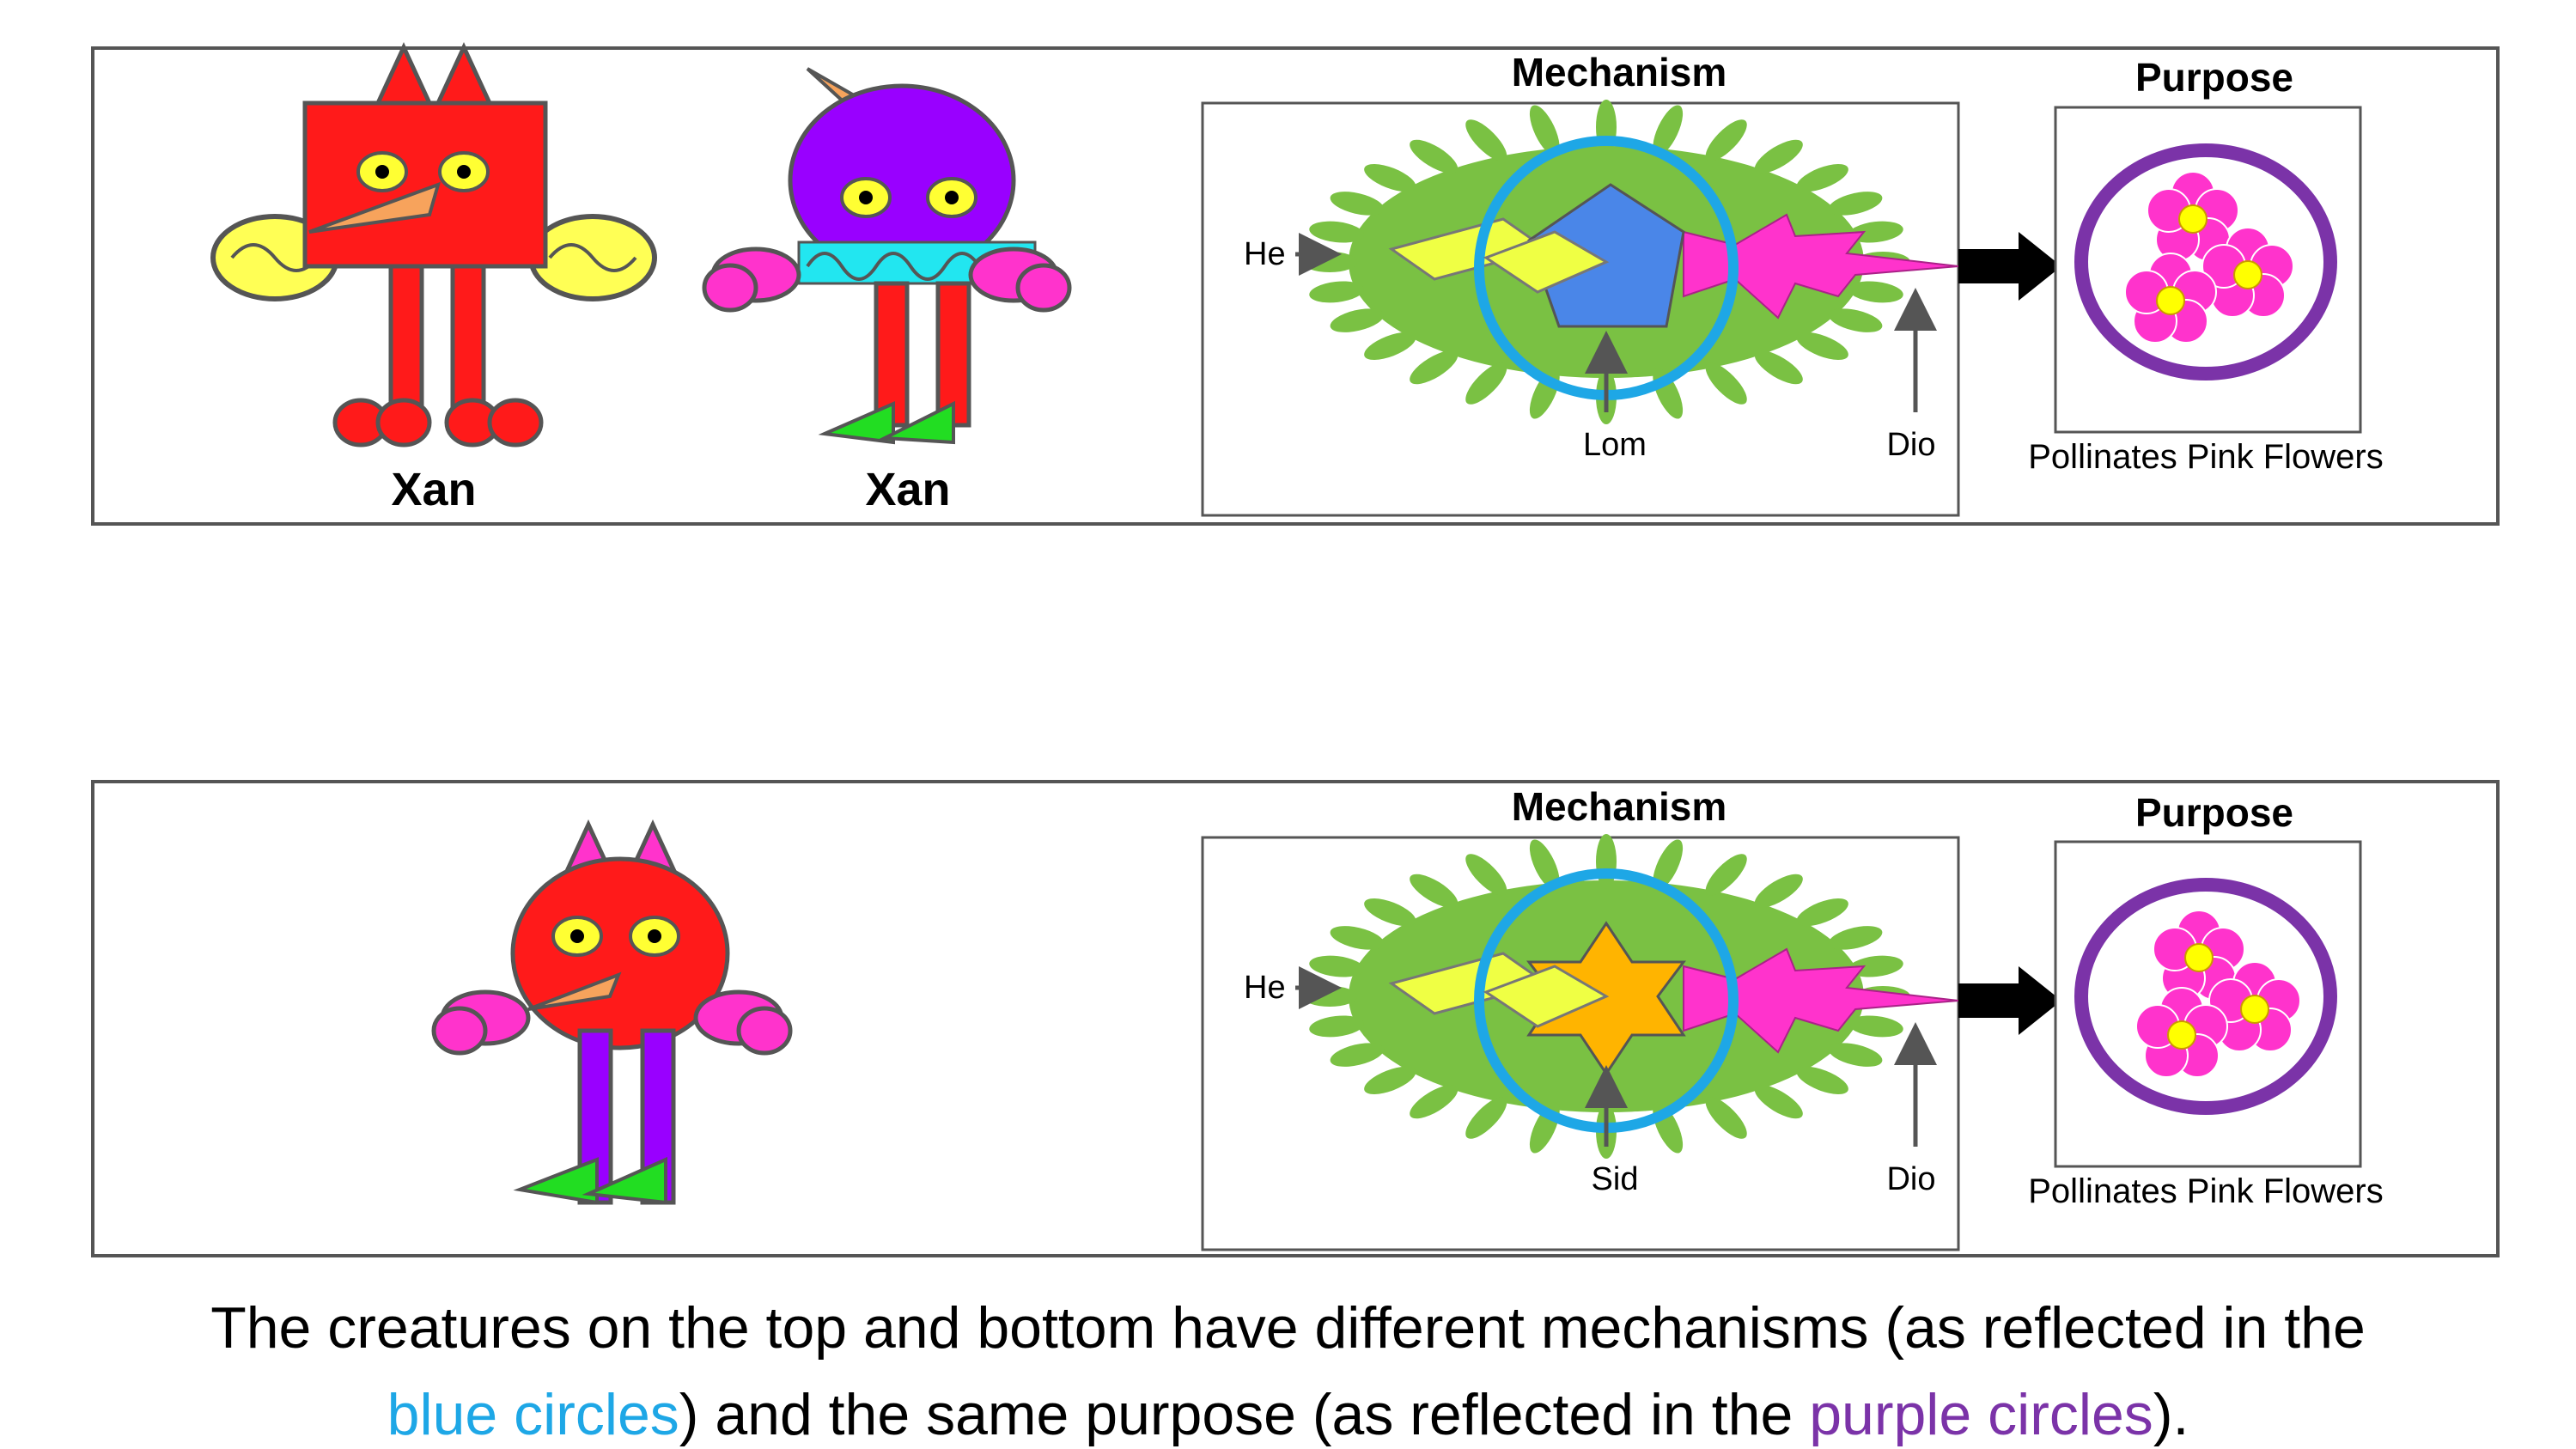 This screenshot has width=2576, height=1449. Describe the element at coordinates (1981, 1414) in the screenshot. I see `caption-purple-phrase: purple circles` at that location.